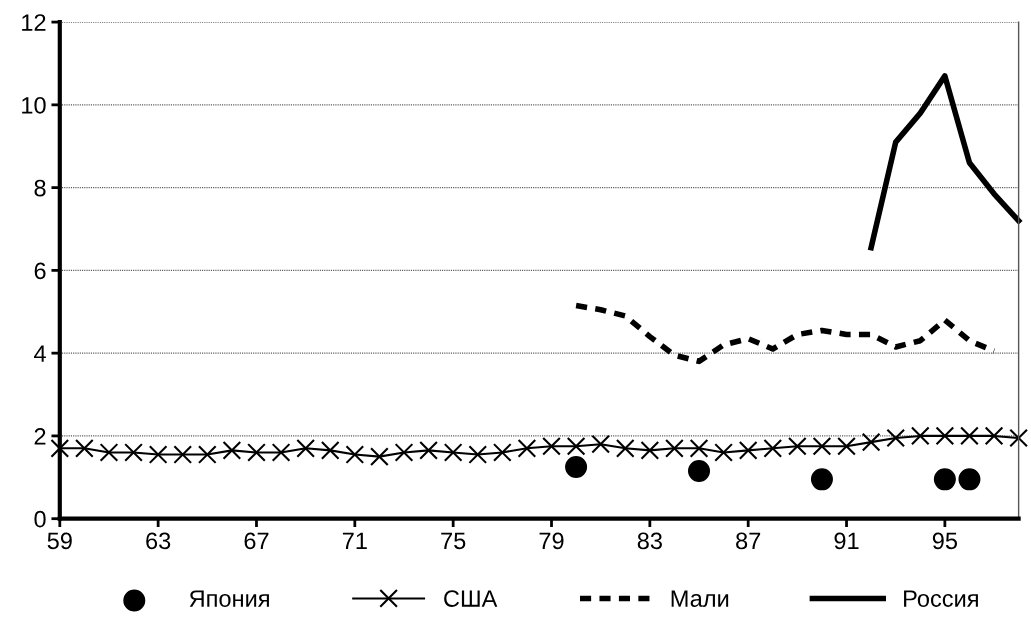 Image resolution: width=1031 pixels, height=631 pixels. I want to click on legend-label: Россия, so click(941, 598).